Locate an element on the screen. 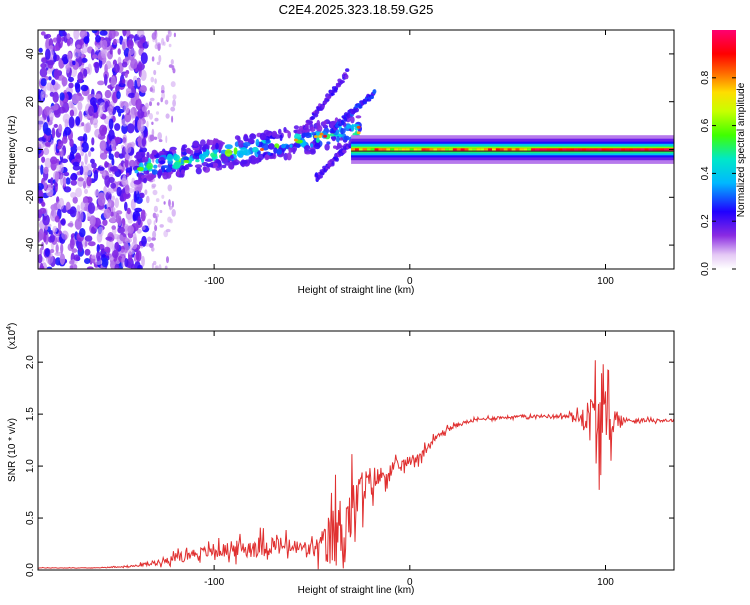 This screenshot has width=750, height=605. snr-scale-prefix: (x10 is located at coordinates (12, 339).